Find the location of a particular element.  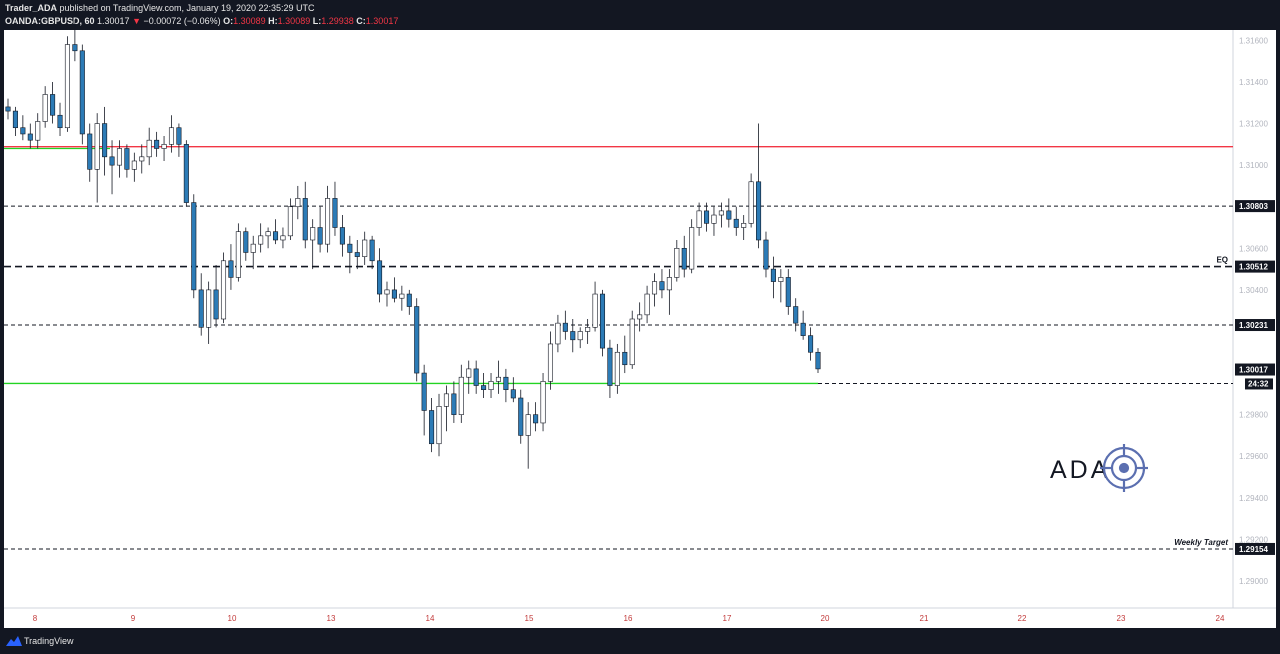

y-tick-label: 1.29000 is located at coordinates (1253, 581).